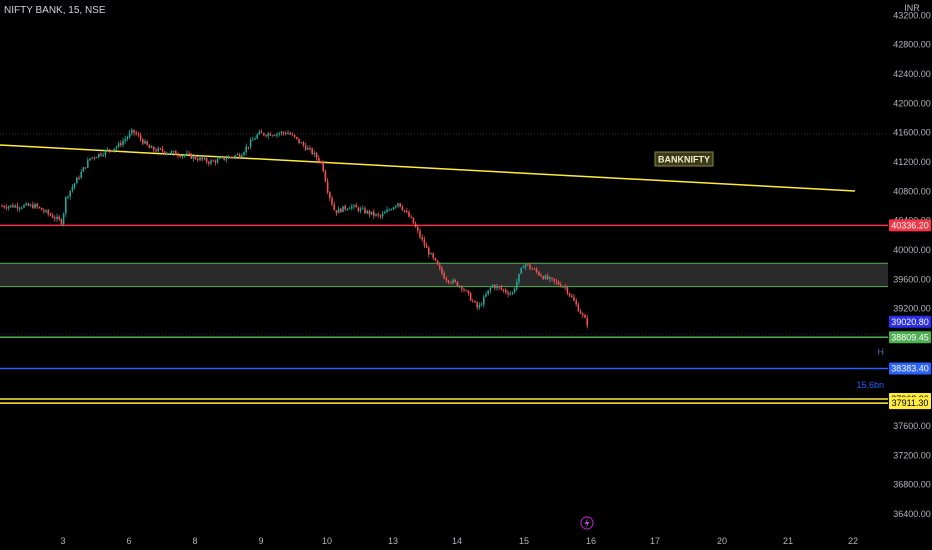 The image size is (932, 550). I want to click on level-price-tag: 40336.20, so click(910, 225).